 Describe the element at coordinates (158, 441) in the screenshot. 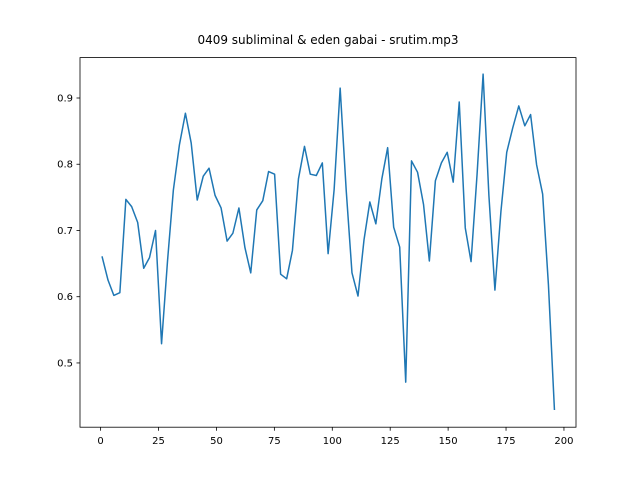

I see `x-tick-label: 25` at that location.